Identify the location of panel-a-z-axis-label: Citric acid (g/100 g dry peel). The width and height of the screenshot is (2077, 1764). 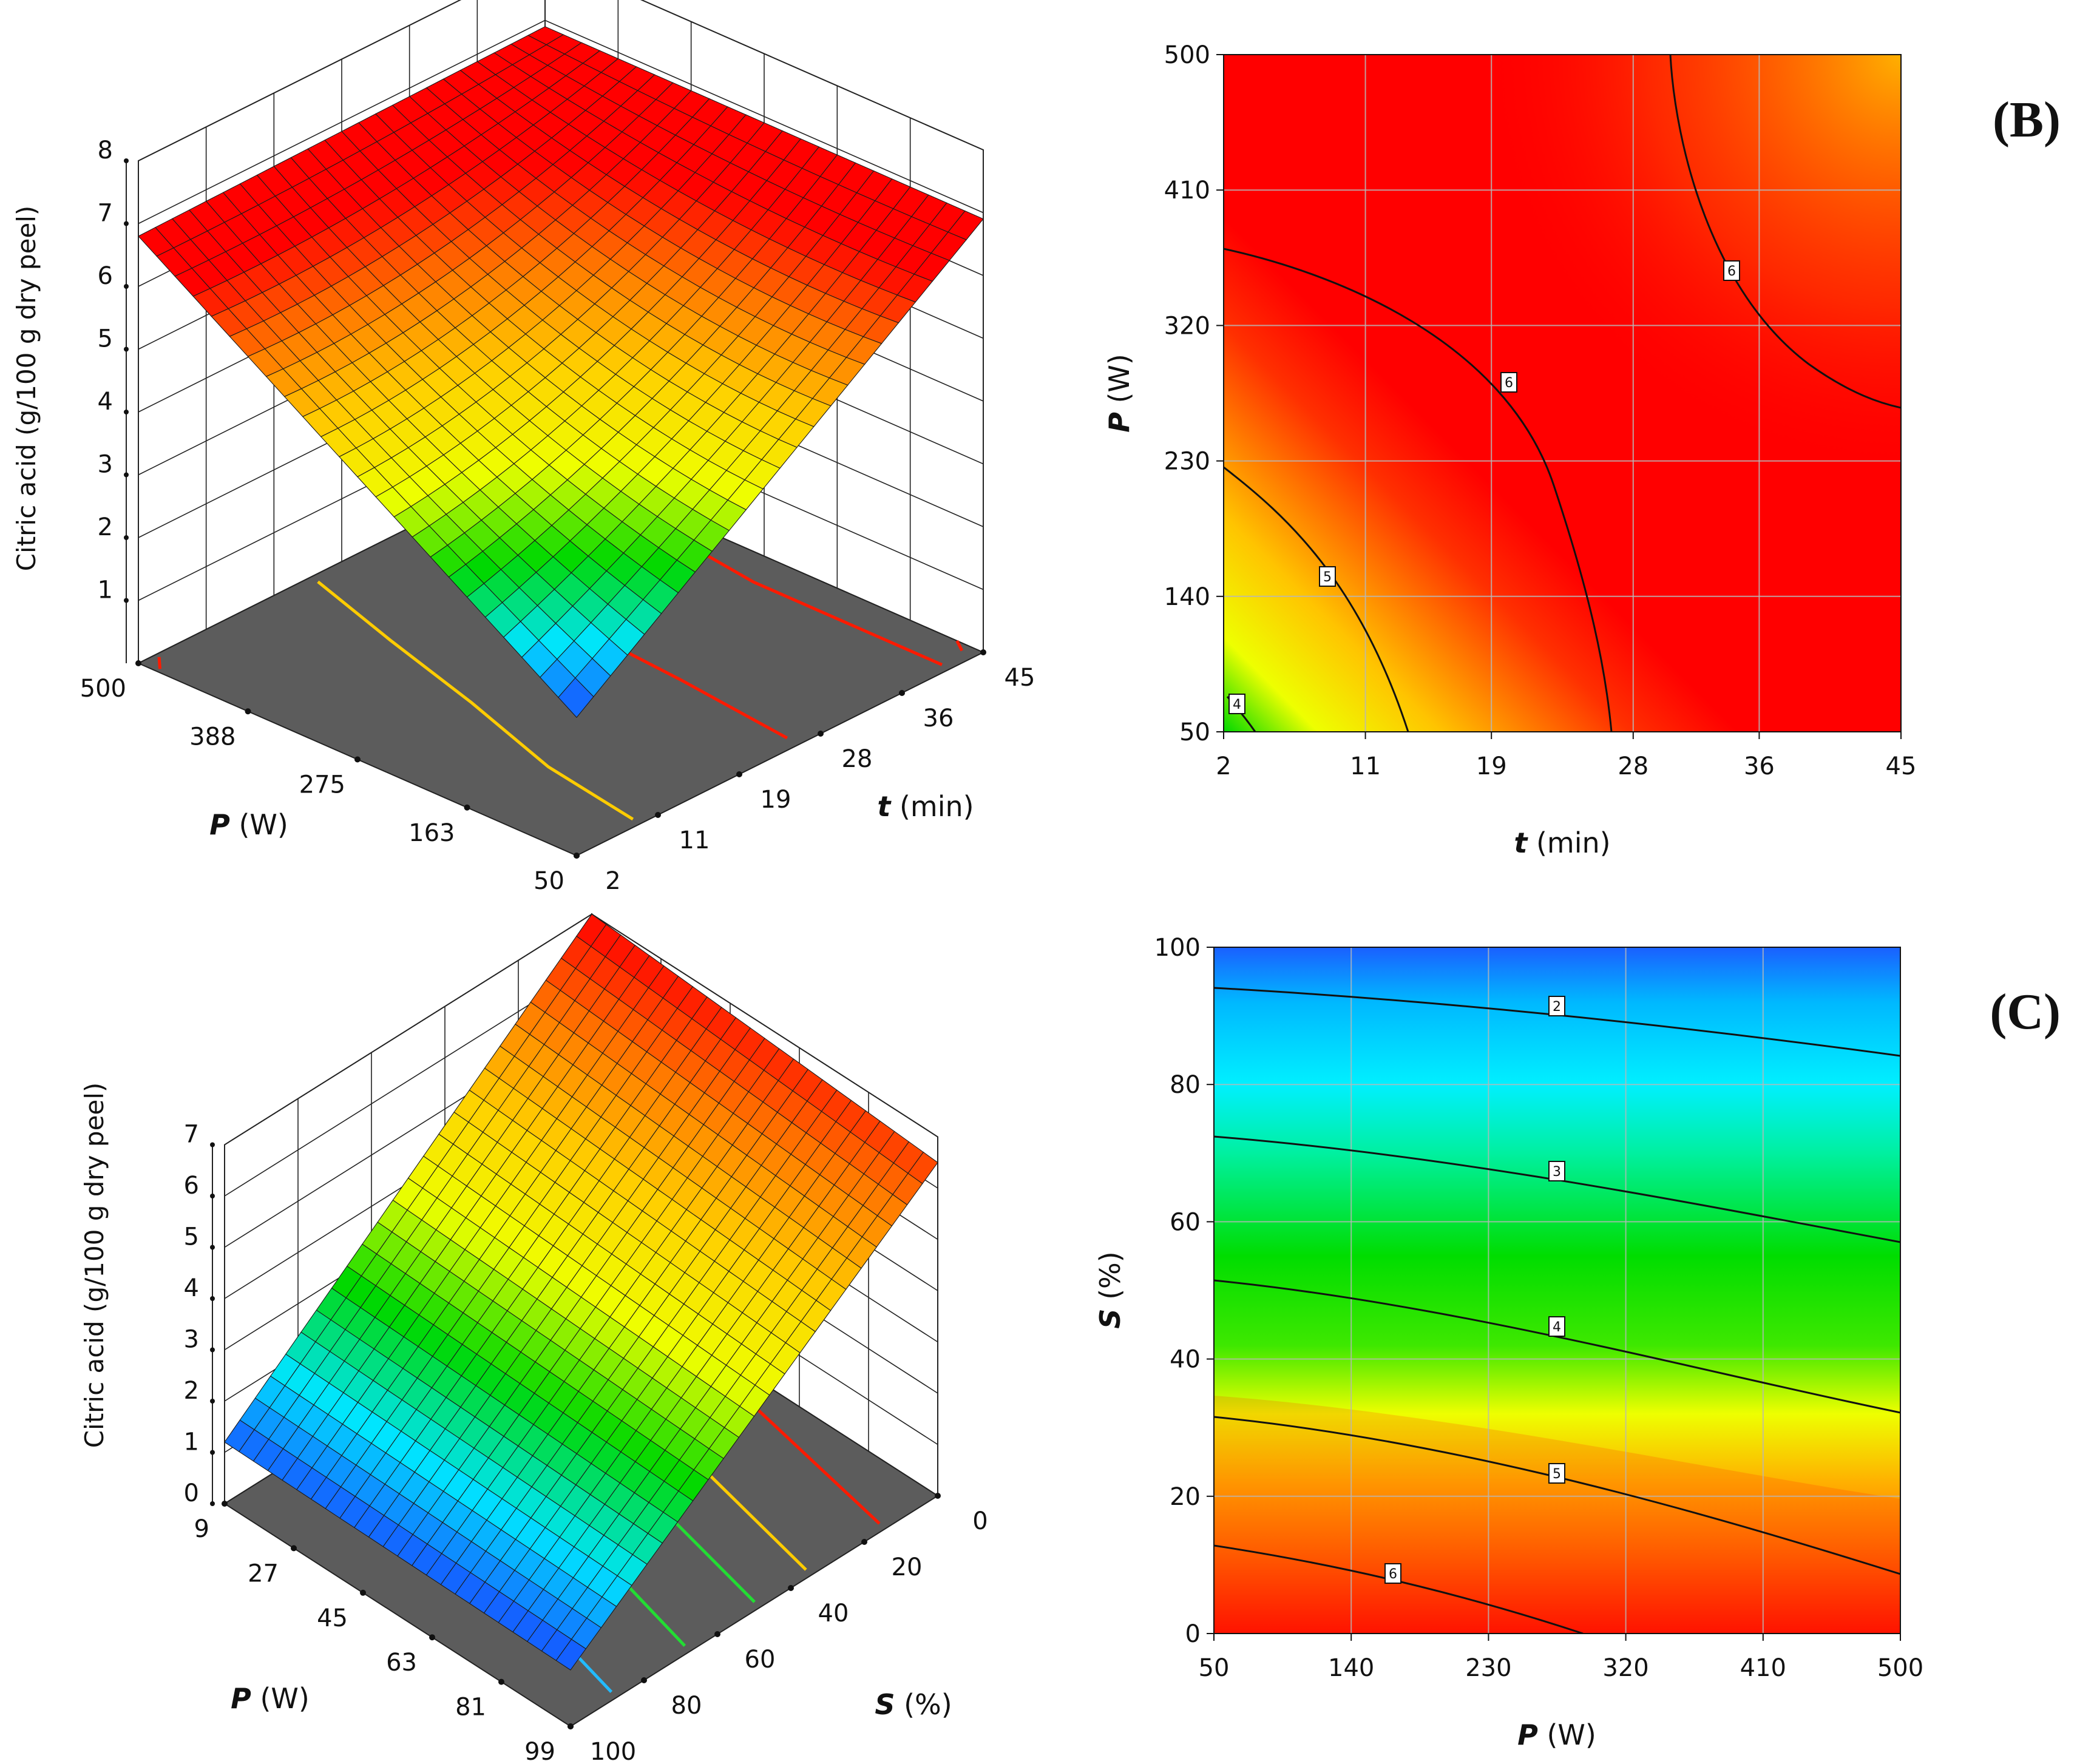
(26, 389).